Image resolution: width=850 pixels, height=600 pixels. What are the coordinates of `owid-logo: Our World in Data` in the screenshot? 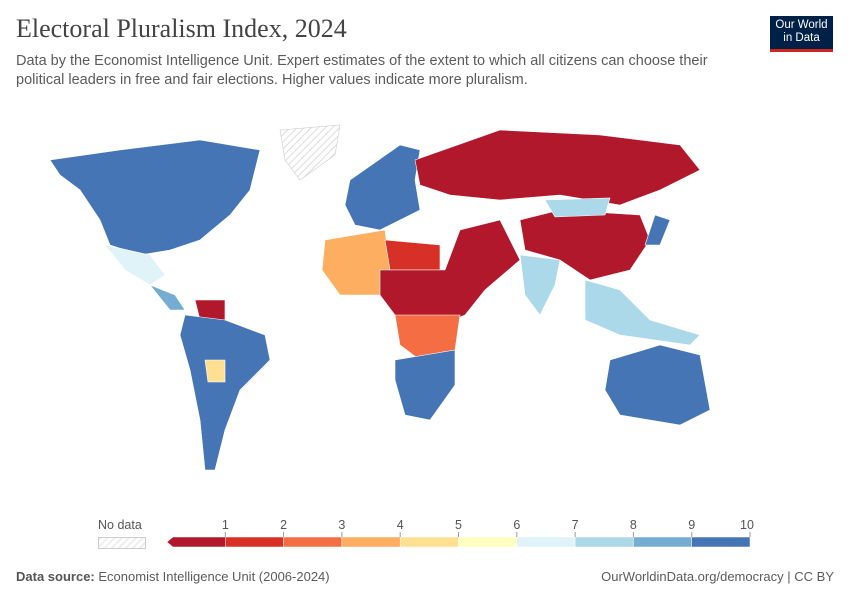 It's located at (801, 34).